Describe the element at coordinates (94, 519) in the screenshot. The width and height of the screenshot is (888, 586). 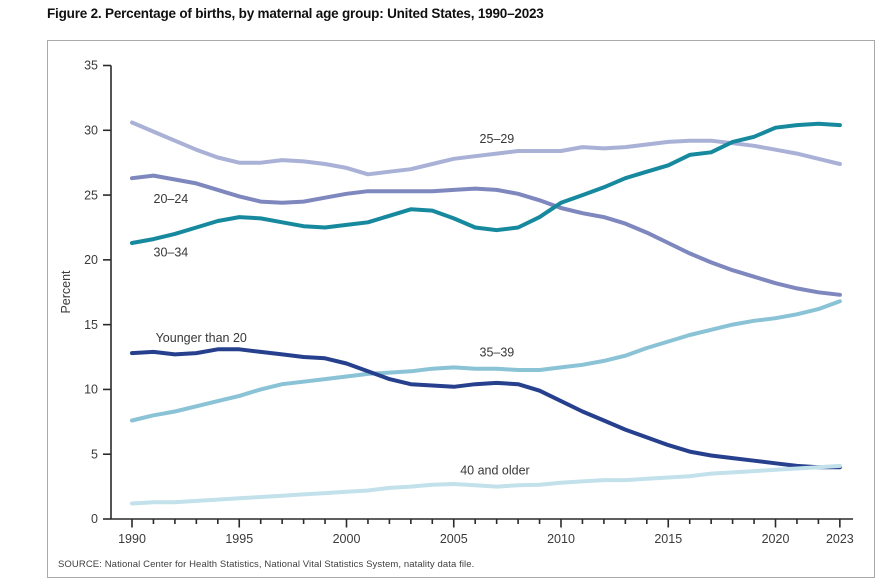
I see `svg-text: 0` at that location.